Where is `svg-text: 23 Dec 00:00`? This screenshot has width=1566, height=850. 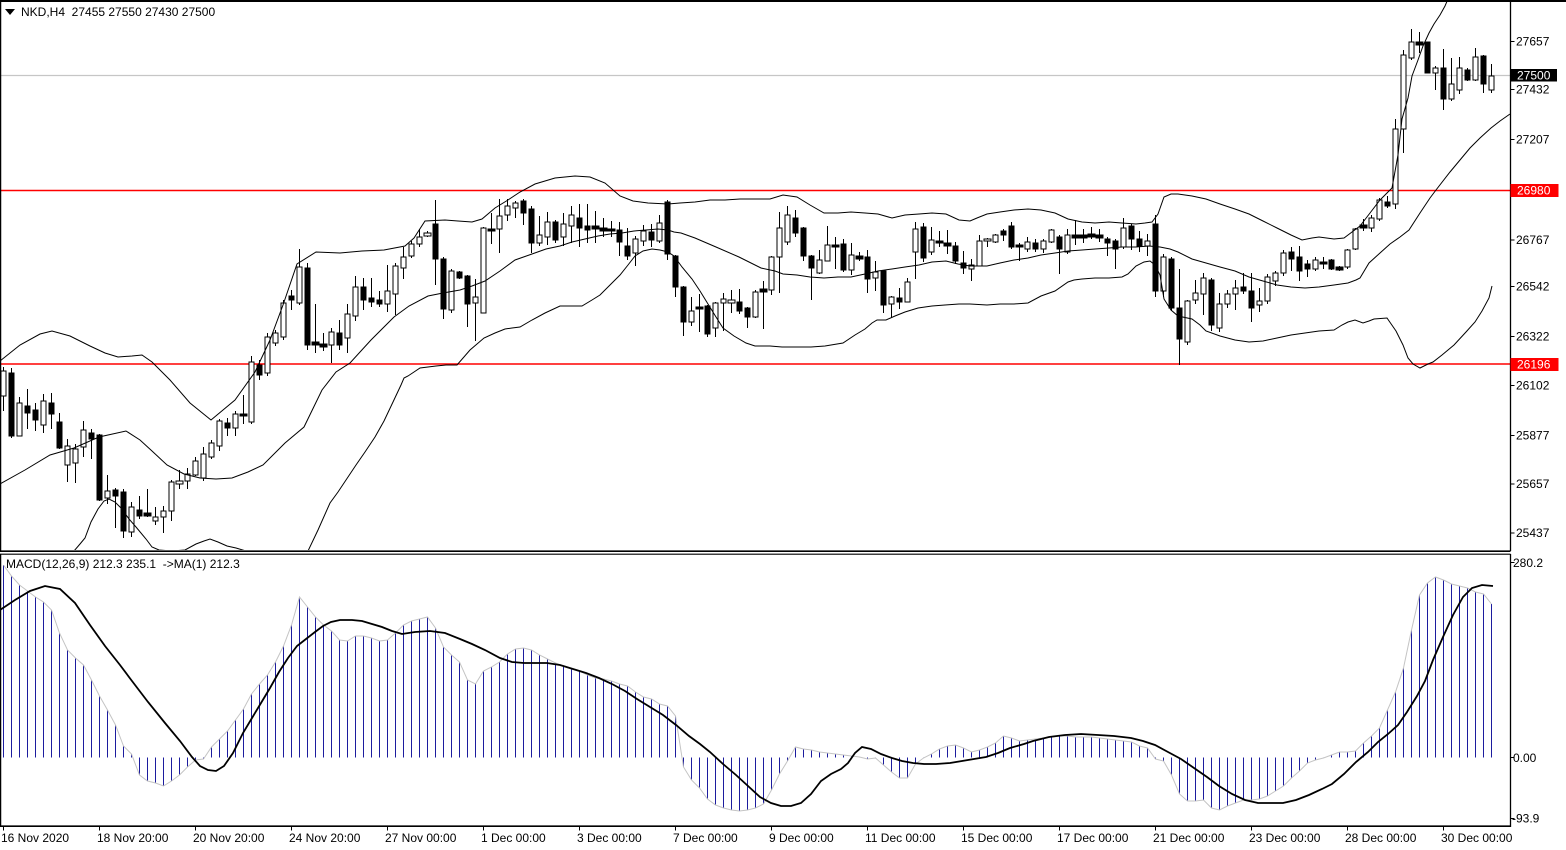
svg-text: 23 Dec 00:00 is located at coordinates (1285, 838).